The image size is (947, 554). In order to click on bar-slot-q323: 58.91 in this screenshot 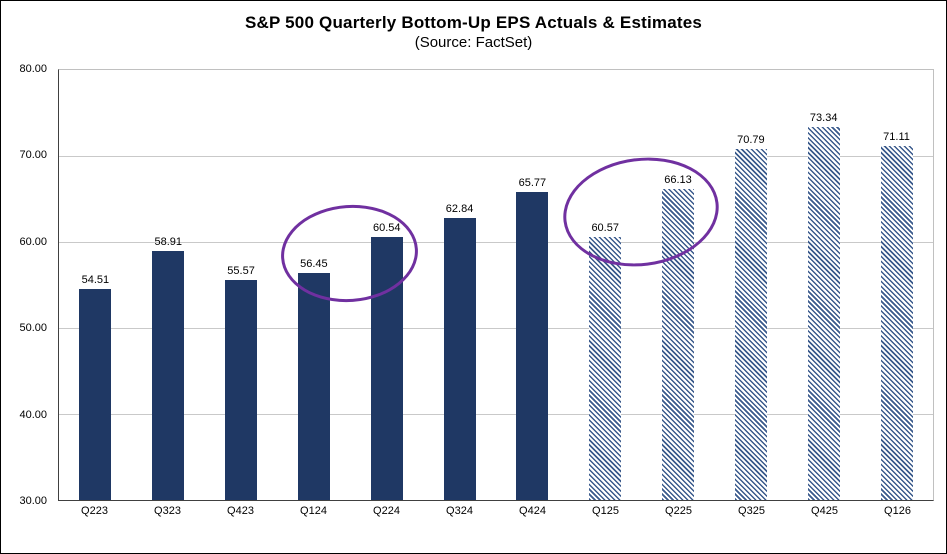, I will do `click(168, 285)`.